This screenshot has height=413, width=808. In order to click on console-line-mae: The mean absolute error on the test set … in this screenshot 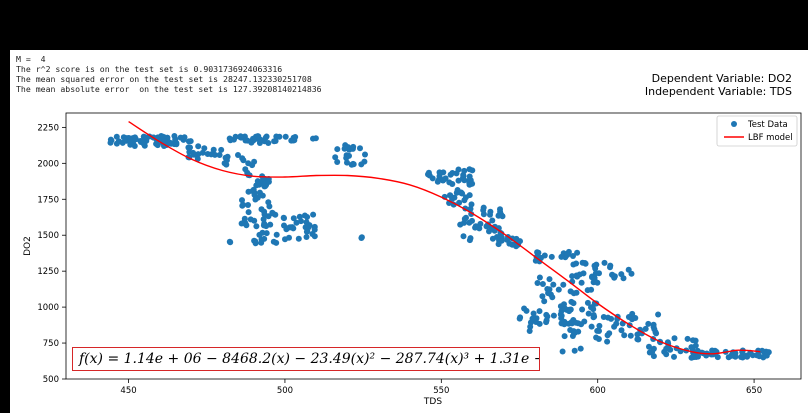, I will do `click(169, 89)`.